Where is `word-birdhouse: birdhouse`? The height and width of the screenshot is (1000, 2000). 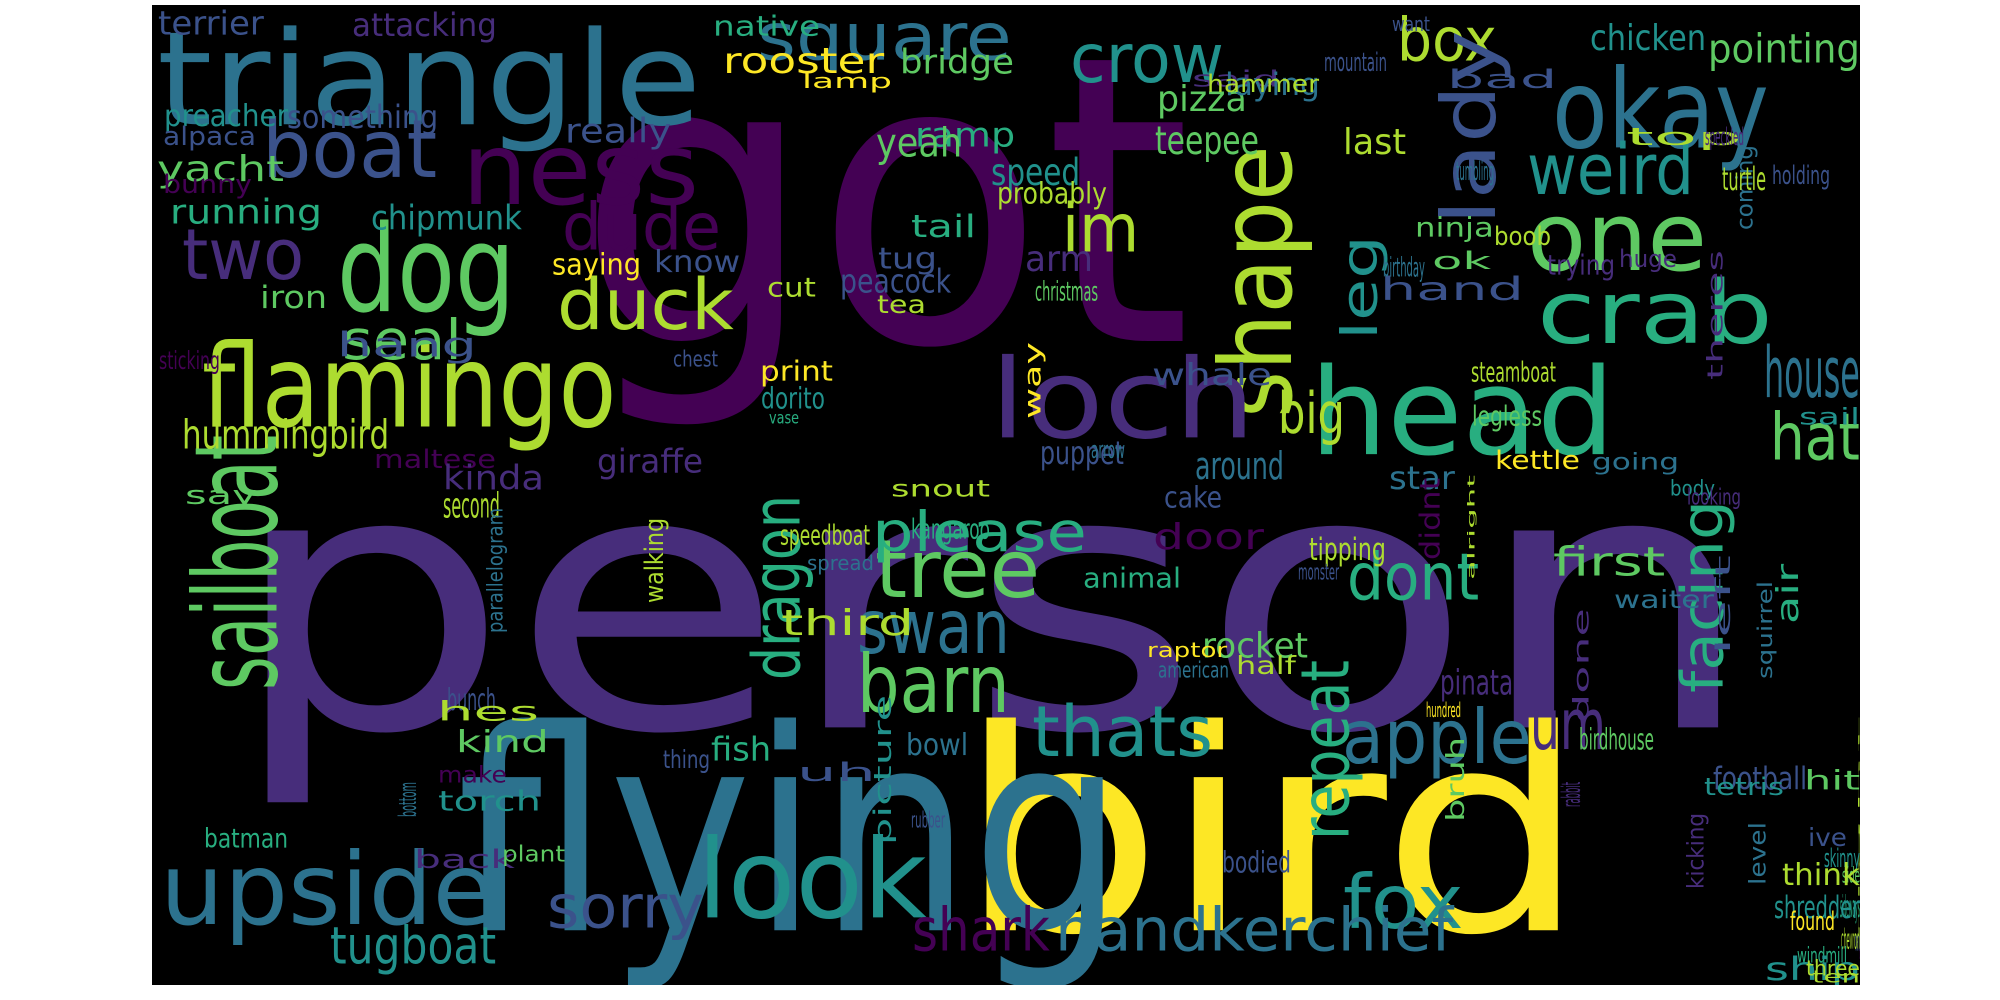
word-birdhouse: birdhouse is located at coordinates (1616, 739).